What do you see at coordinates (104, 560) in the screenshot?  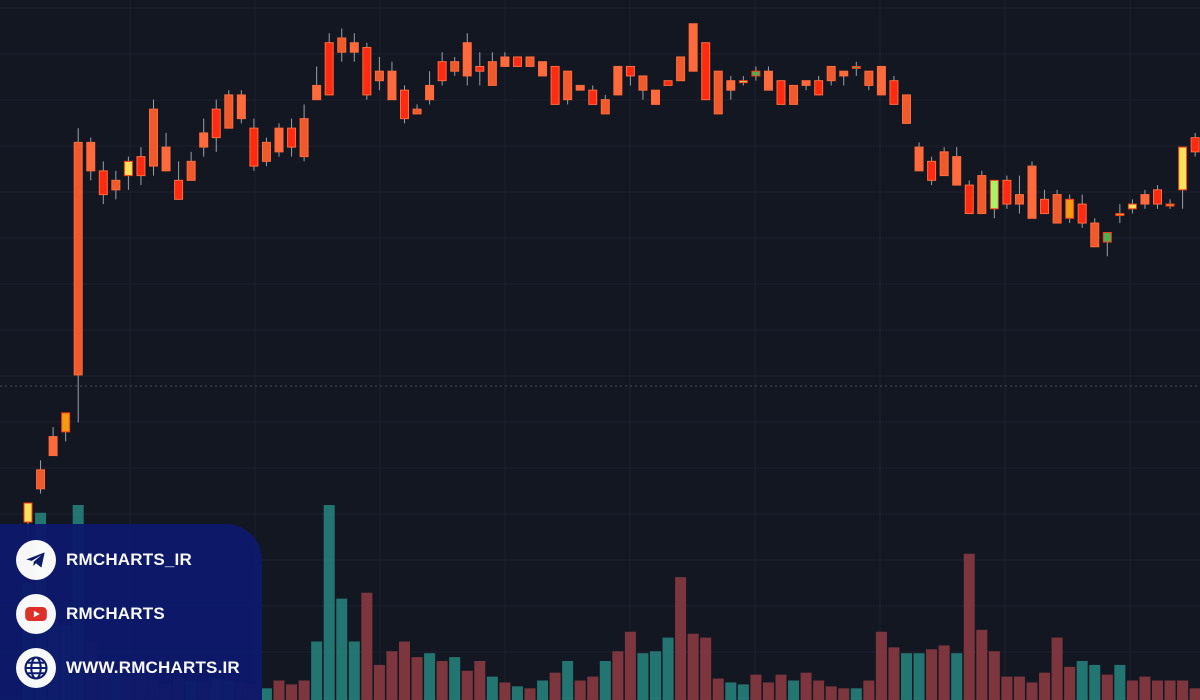 I see `telegram-link: RMCHARTS_IR` at bounding box center [104, 560].